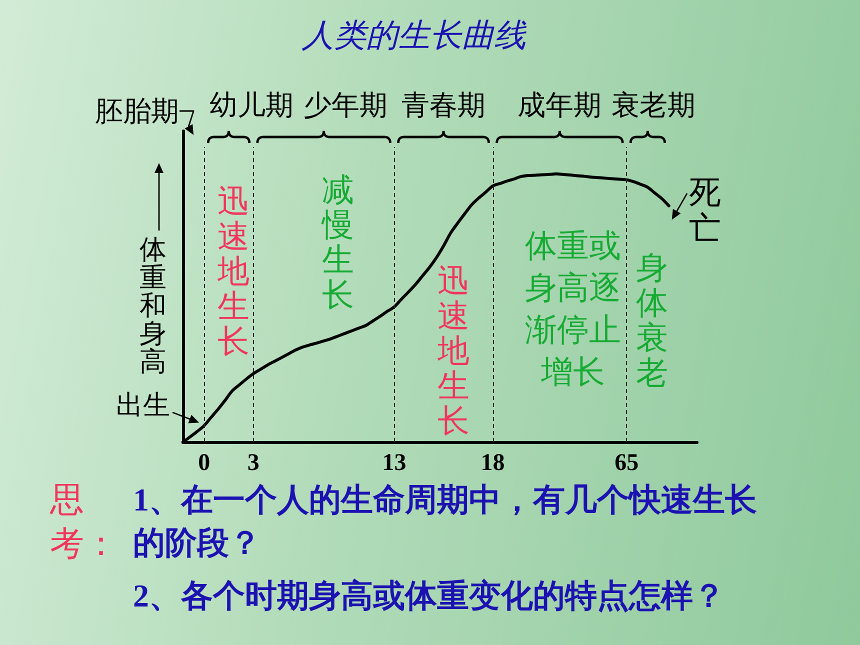 Image resolution: width=860 pixels, height=645 pixels. What do you see at coordinates (429, 596) in the screenshot?
I see `text: 2、各个时期身高或体重变化的特点怎样？` at bounding box center [429, 596].